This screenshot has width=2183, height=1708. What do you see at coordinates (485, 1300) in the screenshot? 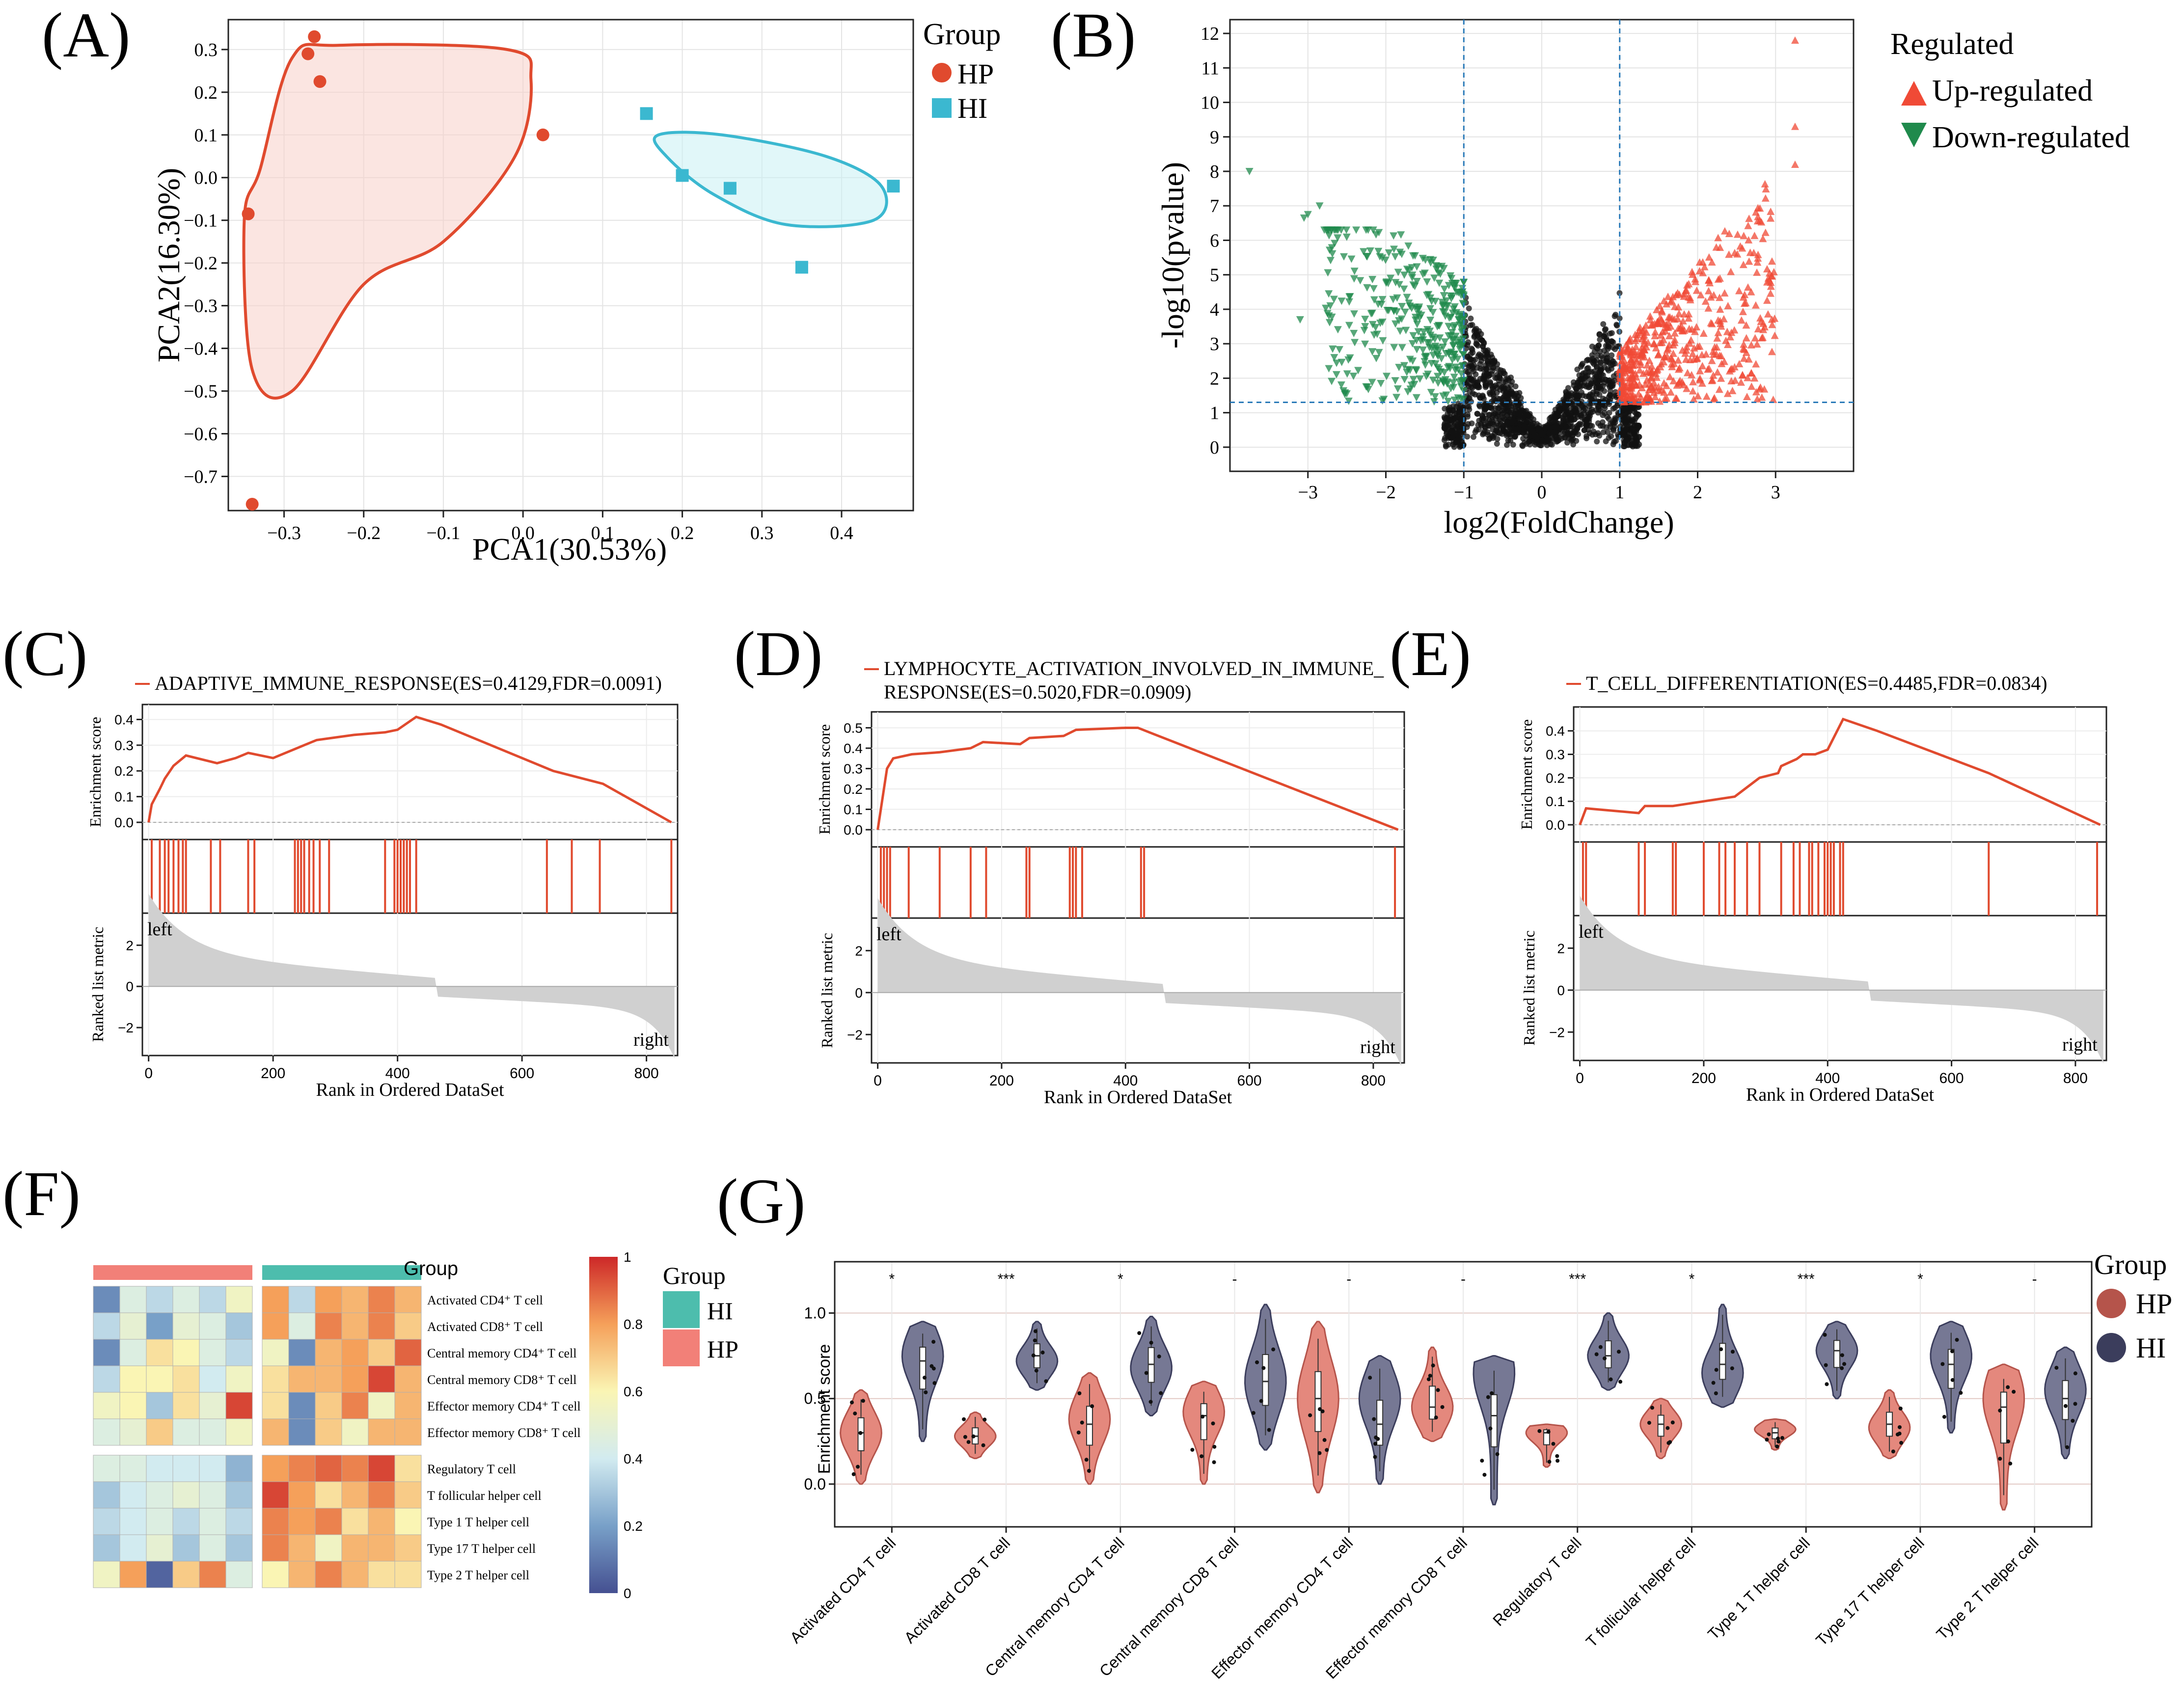
I see `heatmap-row-label: Activated CD4⁺ T cell` at bounding box center [485, 1300].